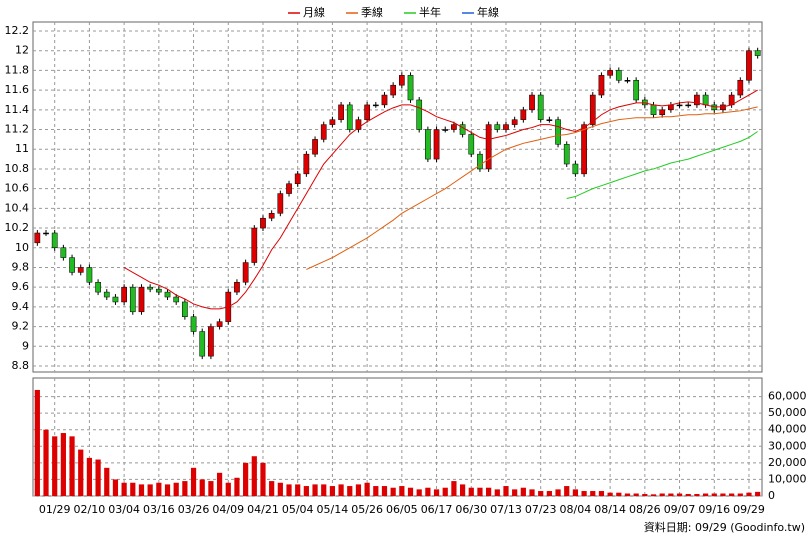 The width and height of the screenshot is (808, 540). I want to click on volume-tick-label: 60,000, so click(787, 396).